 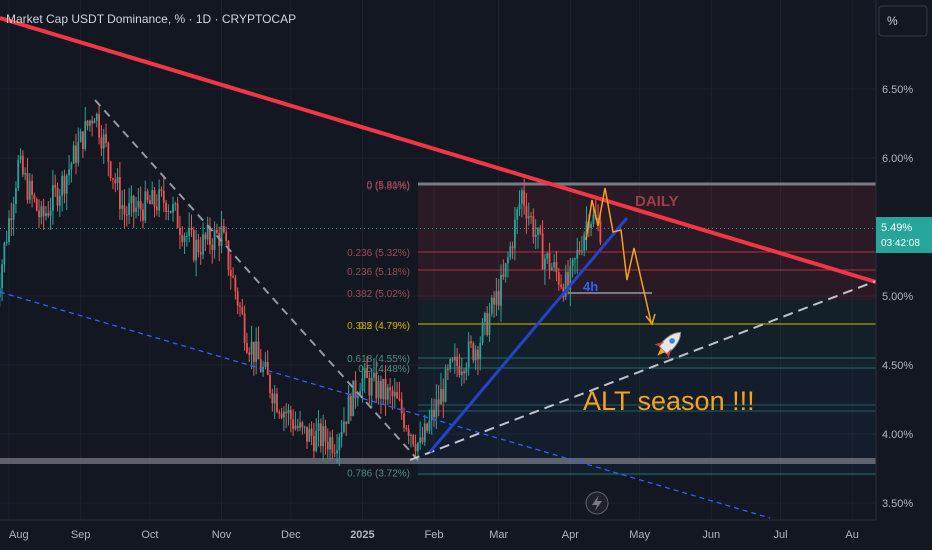 I want to click on price-tick-label: 3.50%, so click(x=897, y=504).